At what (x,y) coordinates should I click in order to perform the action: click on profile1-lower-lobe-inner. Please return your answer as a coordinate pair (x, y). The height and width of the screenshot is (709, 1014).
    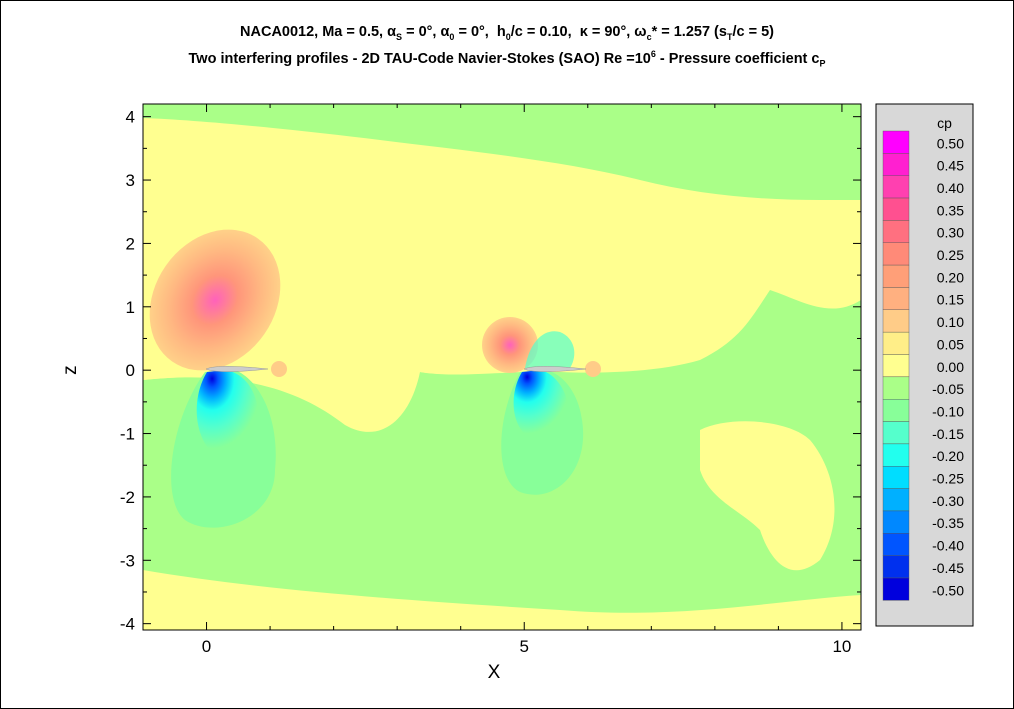
    Looking at the image, I should click on (227, 414).